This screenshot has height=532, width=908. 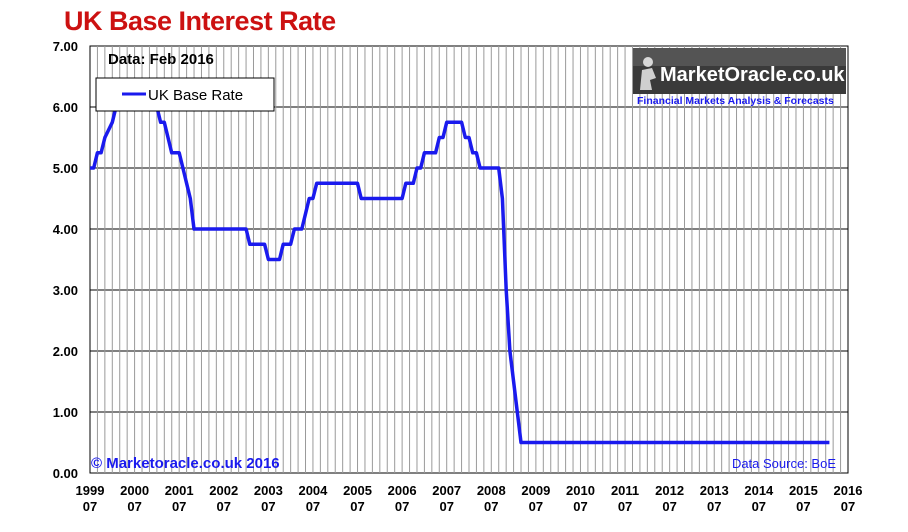 What do you see at coordinates (200, 21) in the screenshot?
I see `chart-title: UK Base Interest Rate` at bounding box center [200, 21].